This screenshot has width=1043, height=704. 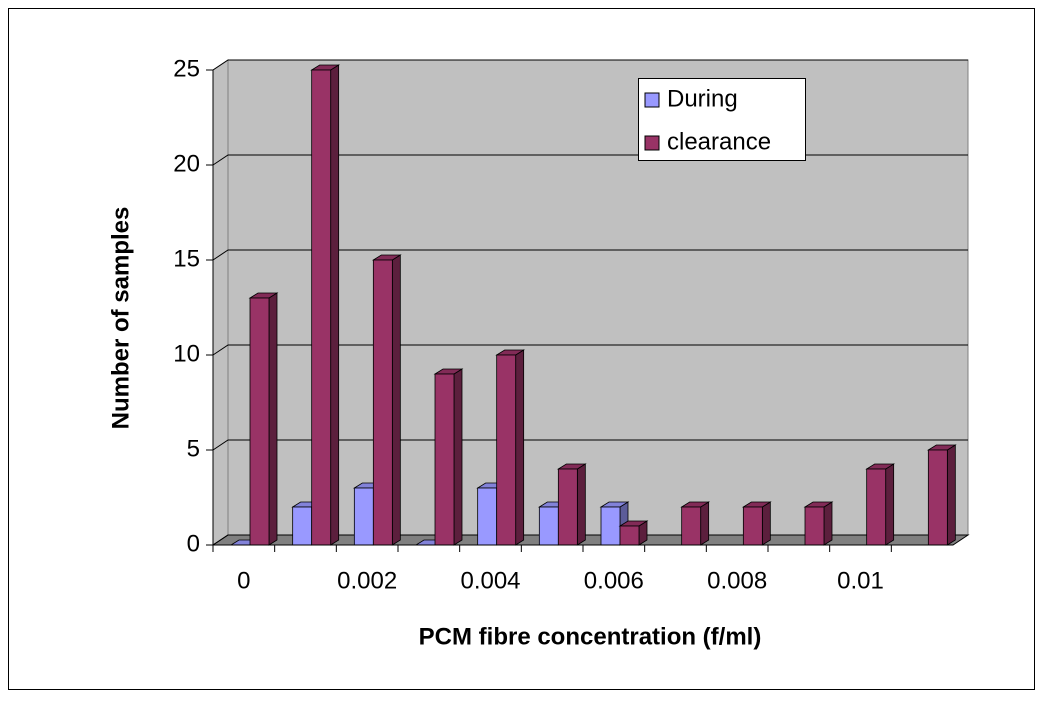 What do you see at coordinates (590, 636) in the screenshot?
I see `x-axis-title: PCM fibre concentration (f/ml)` at bounding box center [590, 636].